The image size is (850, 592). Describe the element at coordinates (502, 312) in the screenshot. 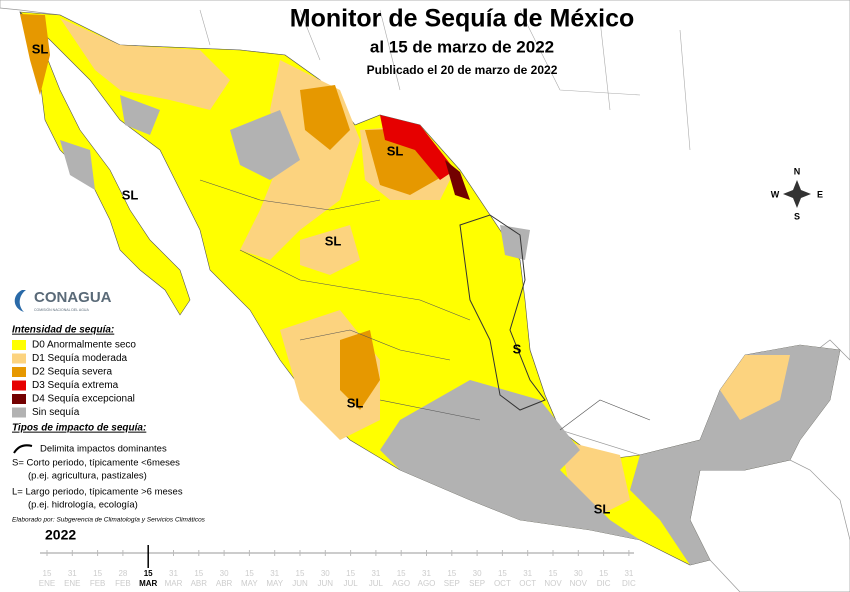

I see `impact-outline` at that location.